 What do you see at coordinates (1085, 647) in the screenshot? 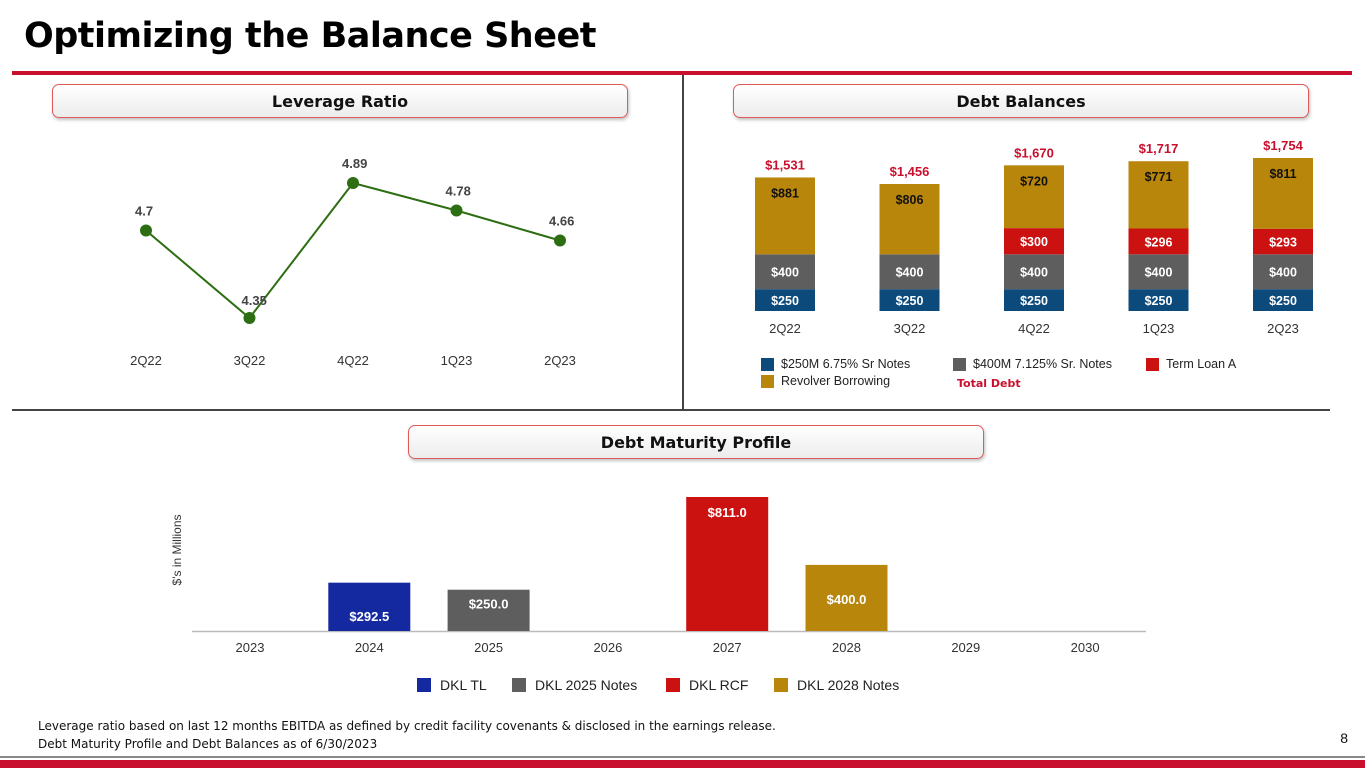
I see `maturity-x-tick-label: 2030` at bounding box center [1085, 647].